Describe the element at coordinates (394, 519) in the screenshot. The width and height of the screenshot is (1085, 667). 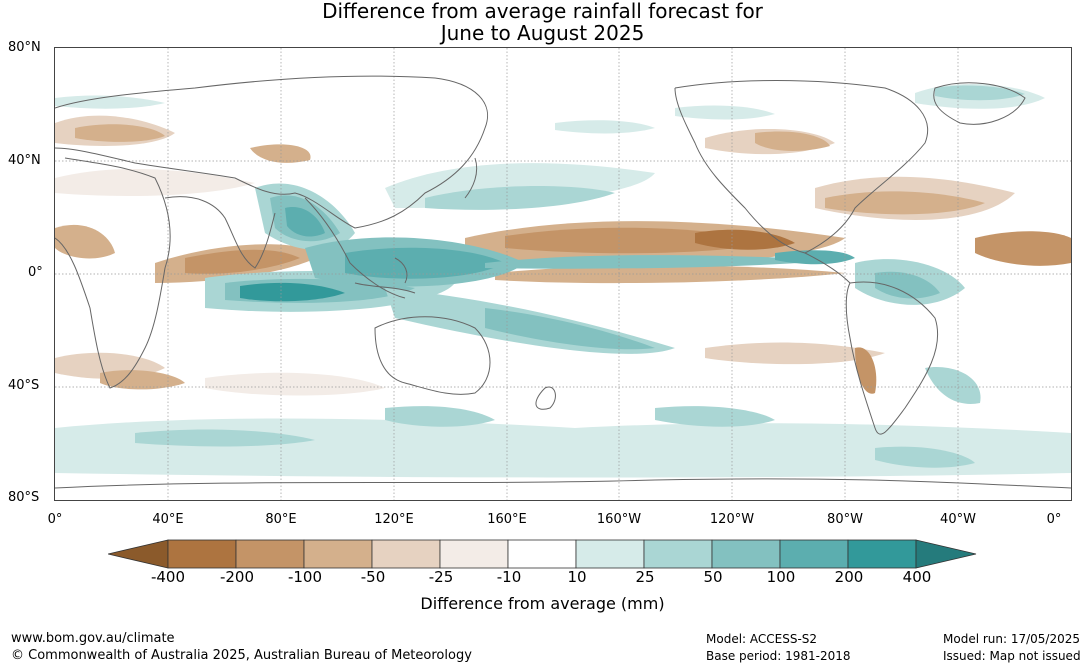
I see `lon-label-120e: 120°E` at that location.